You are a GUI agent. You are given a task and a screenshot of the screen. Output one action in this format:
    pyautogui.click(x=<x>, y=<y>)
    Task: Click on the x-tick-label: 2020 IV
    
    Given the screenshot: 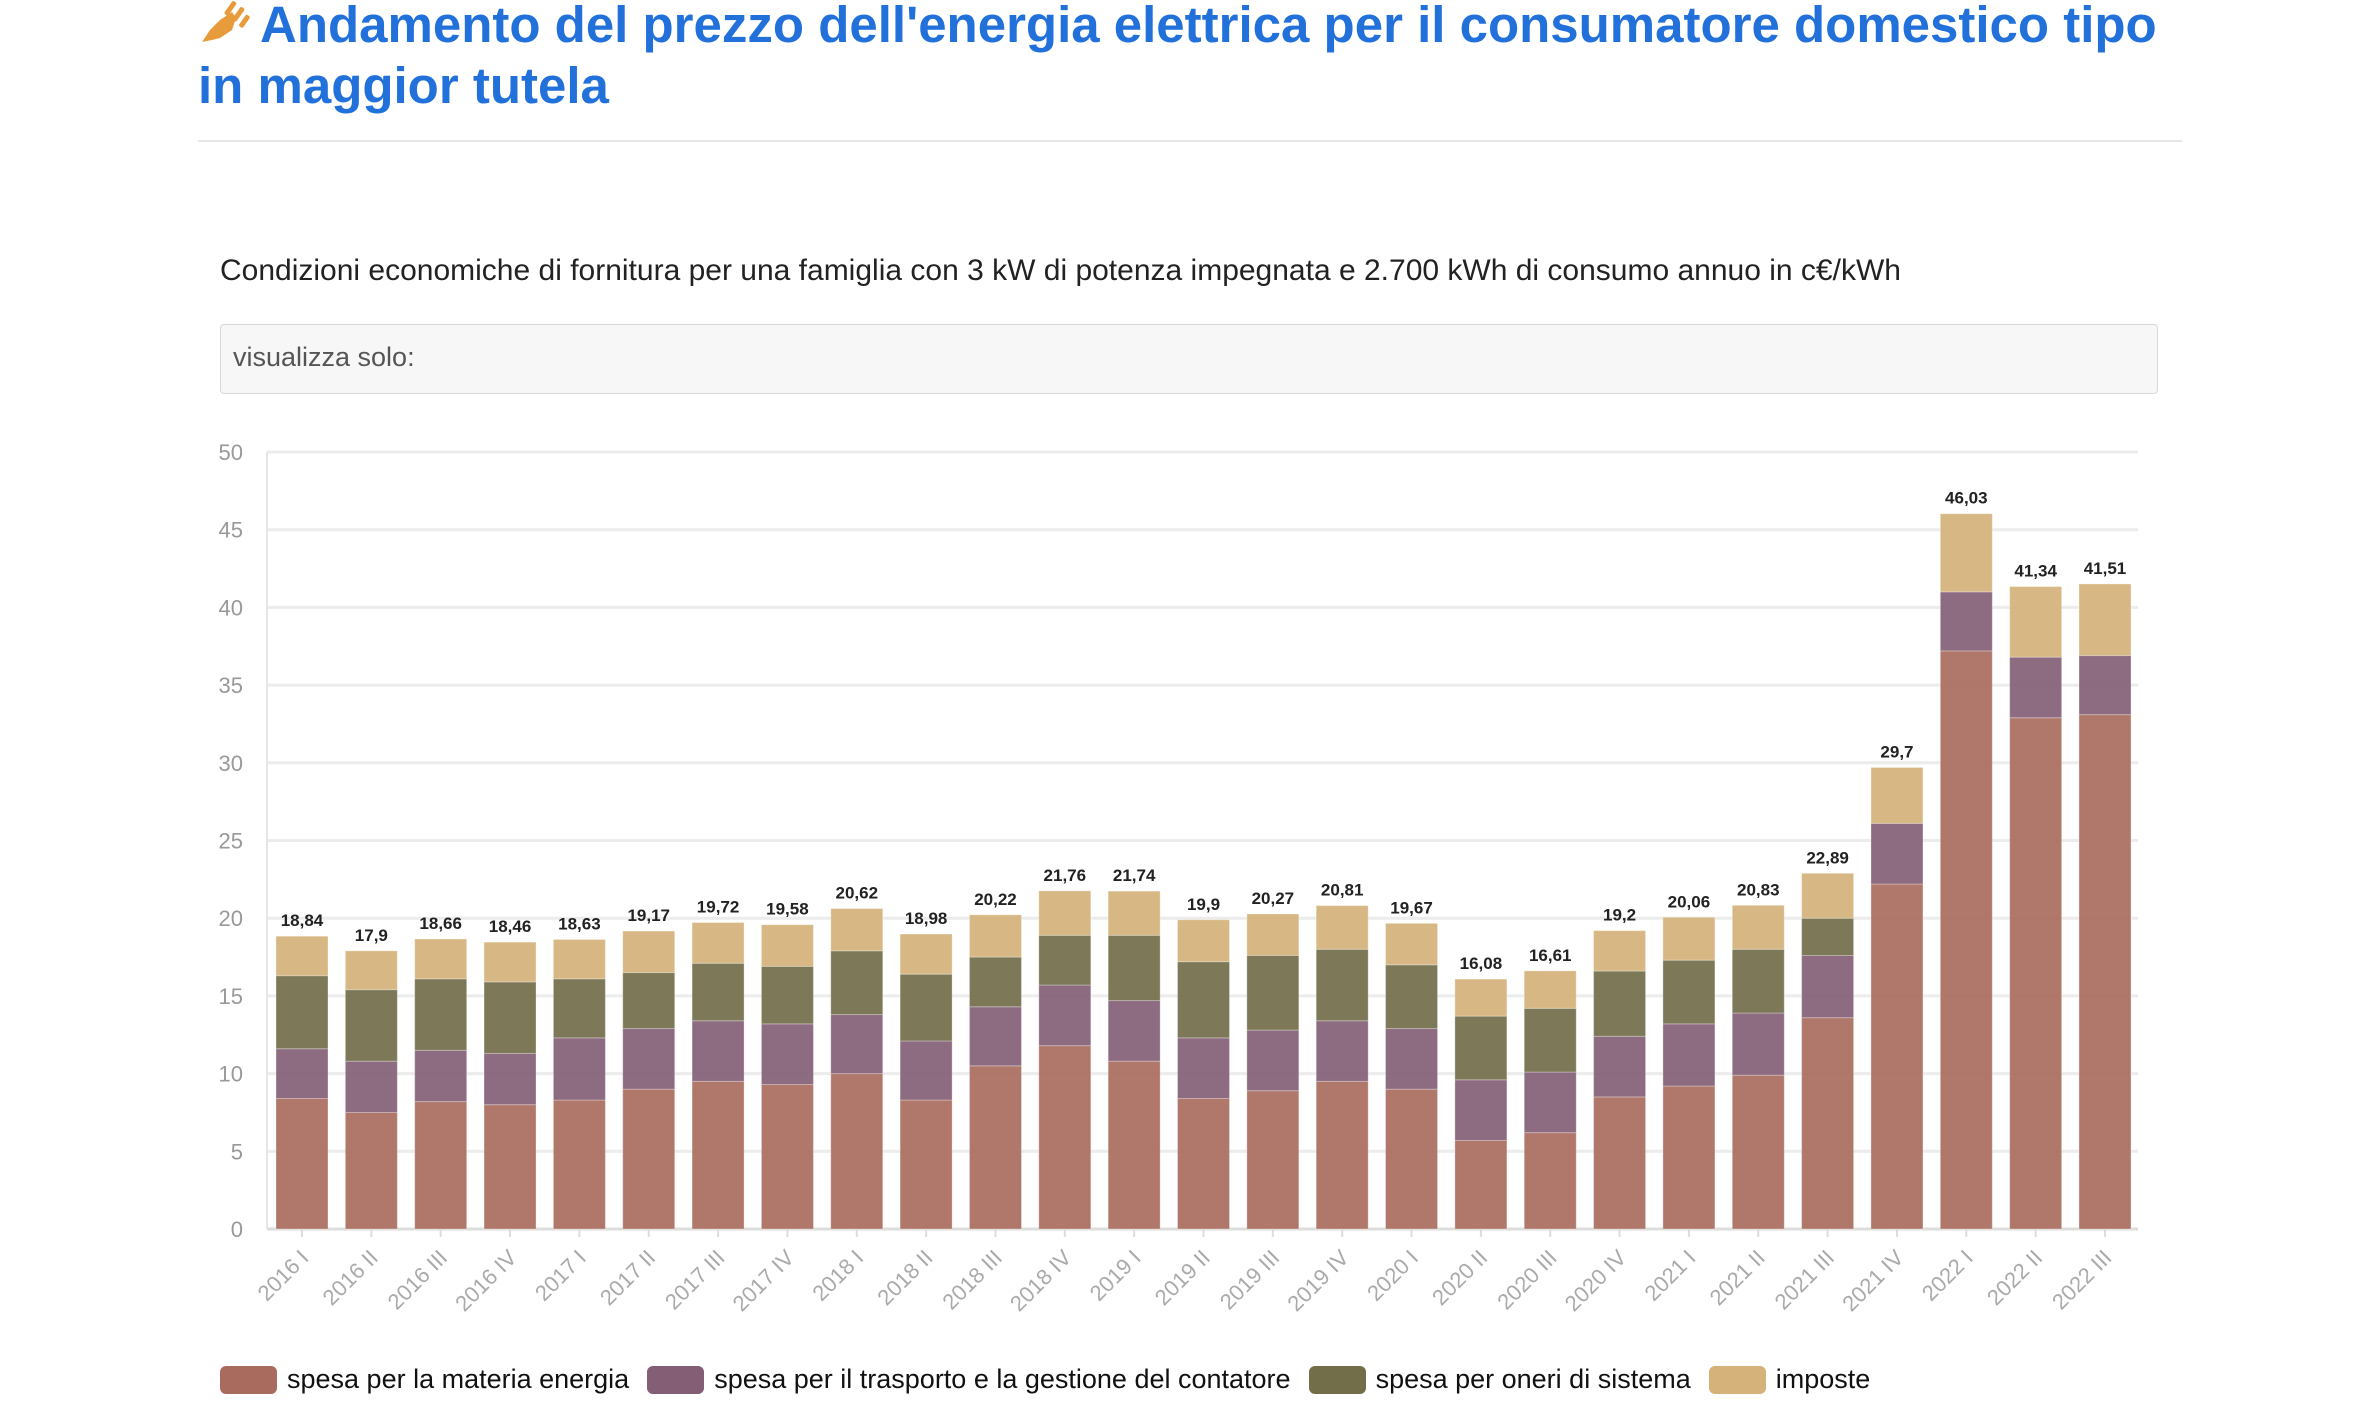 What is the action you would take?
    pyautogui.click(x=1596, y=1281)
    